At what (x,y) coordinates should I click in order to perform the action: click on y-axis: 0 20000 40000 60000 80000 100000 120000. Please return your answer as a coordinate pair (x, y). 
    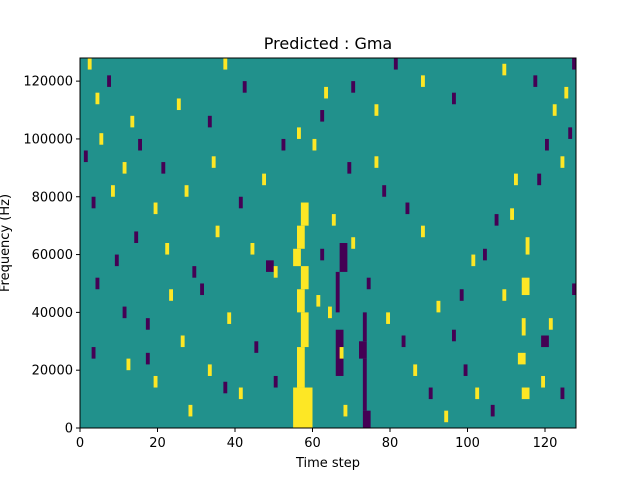
    Looking at the image, I should click on (51, 256).